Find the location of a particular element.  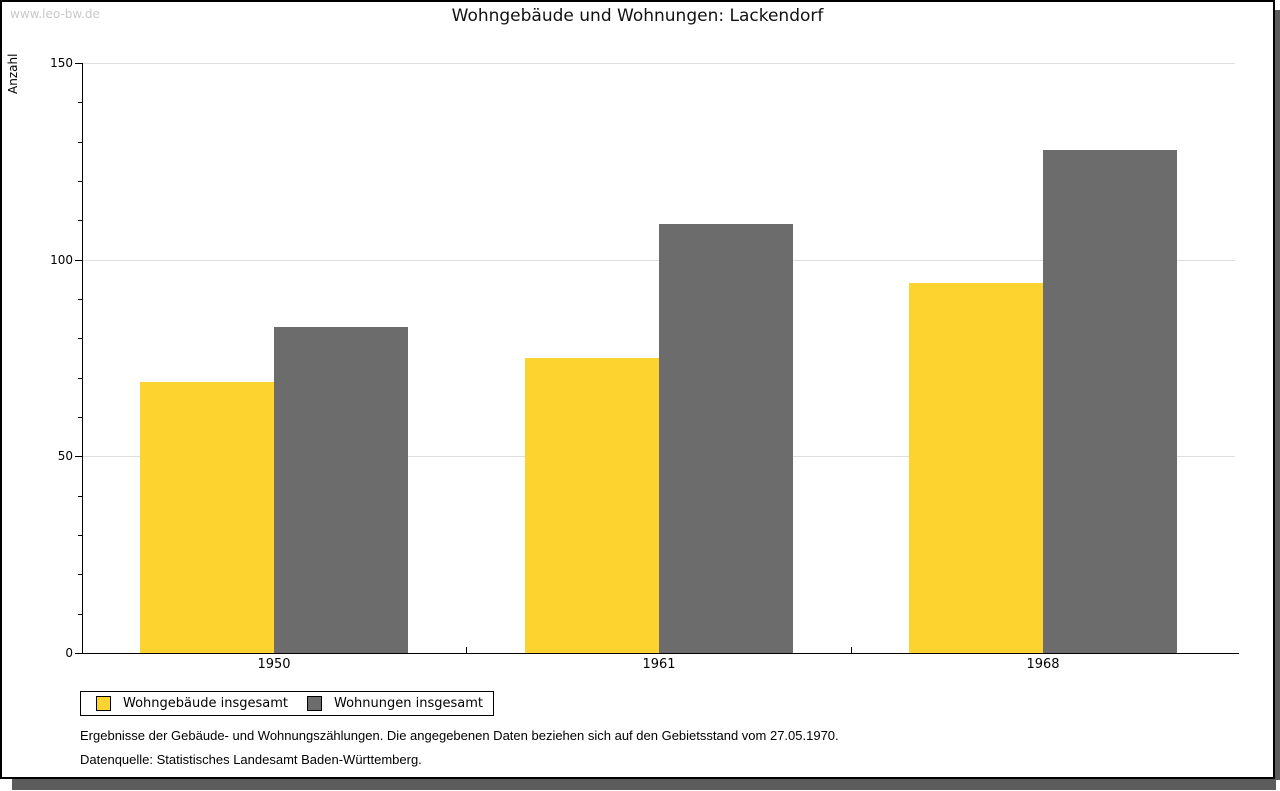

frame-drop-shadow-right is located at coordinates (1277, 395).